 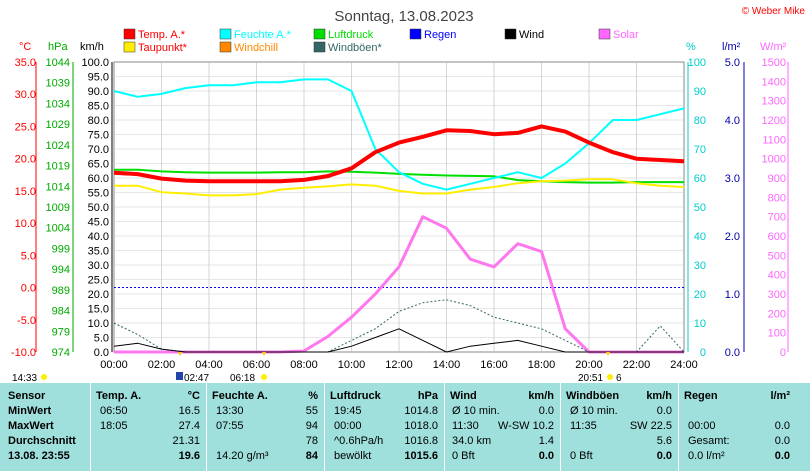 I want to click on cell-hum-time: 13:30, so click(x=230, y=411).